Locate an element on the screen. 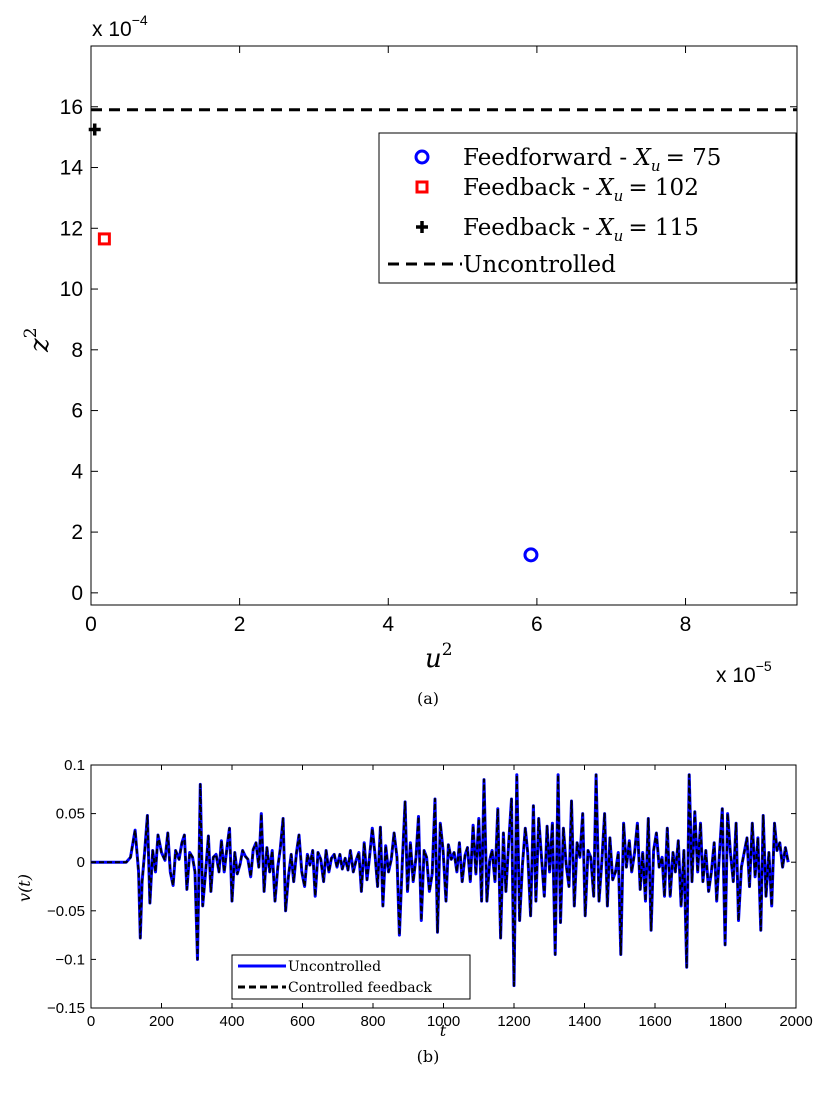  panel-a-caption: (a) is located at coordinates (428, 698).